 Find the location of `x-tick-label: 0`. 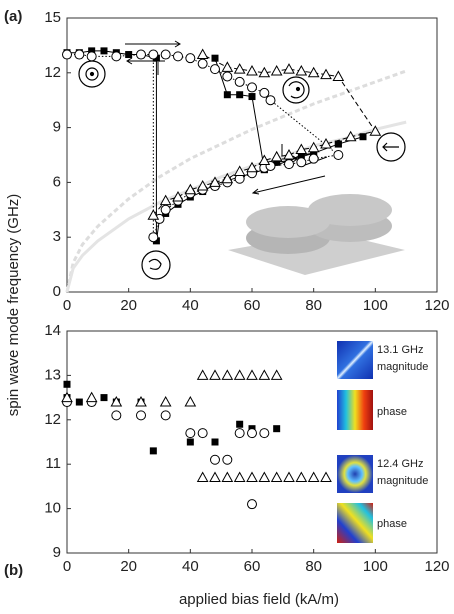

x-tick-label: 0 is located at coordinates (67, 305).